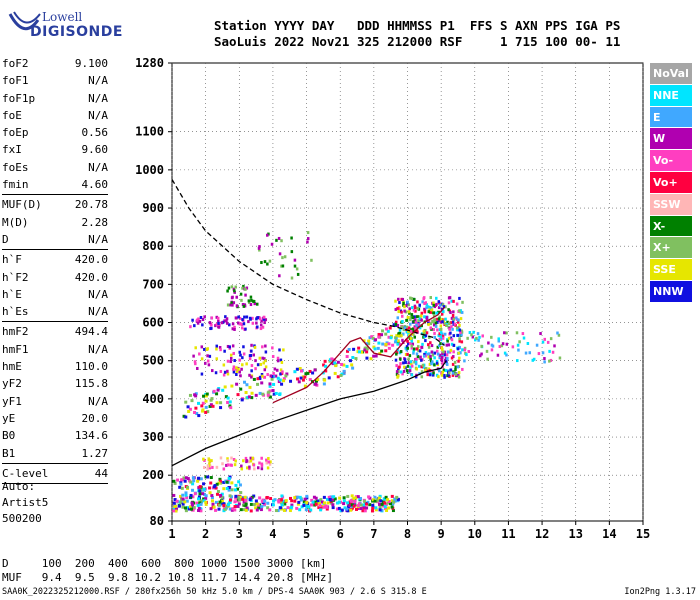 This screenshot has height=600, width=700. I want to click on x-tick-label: 11, so click(508, 534).